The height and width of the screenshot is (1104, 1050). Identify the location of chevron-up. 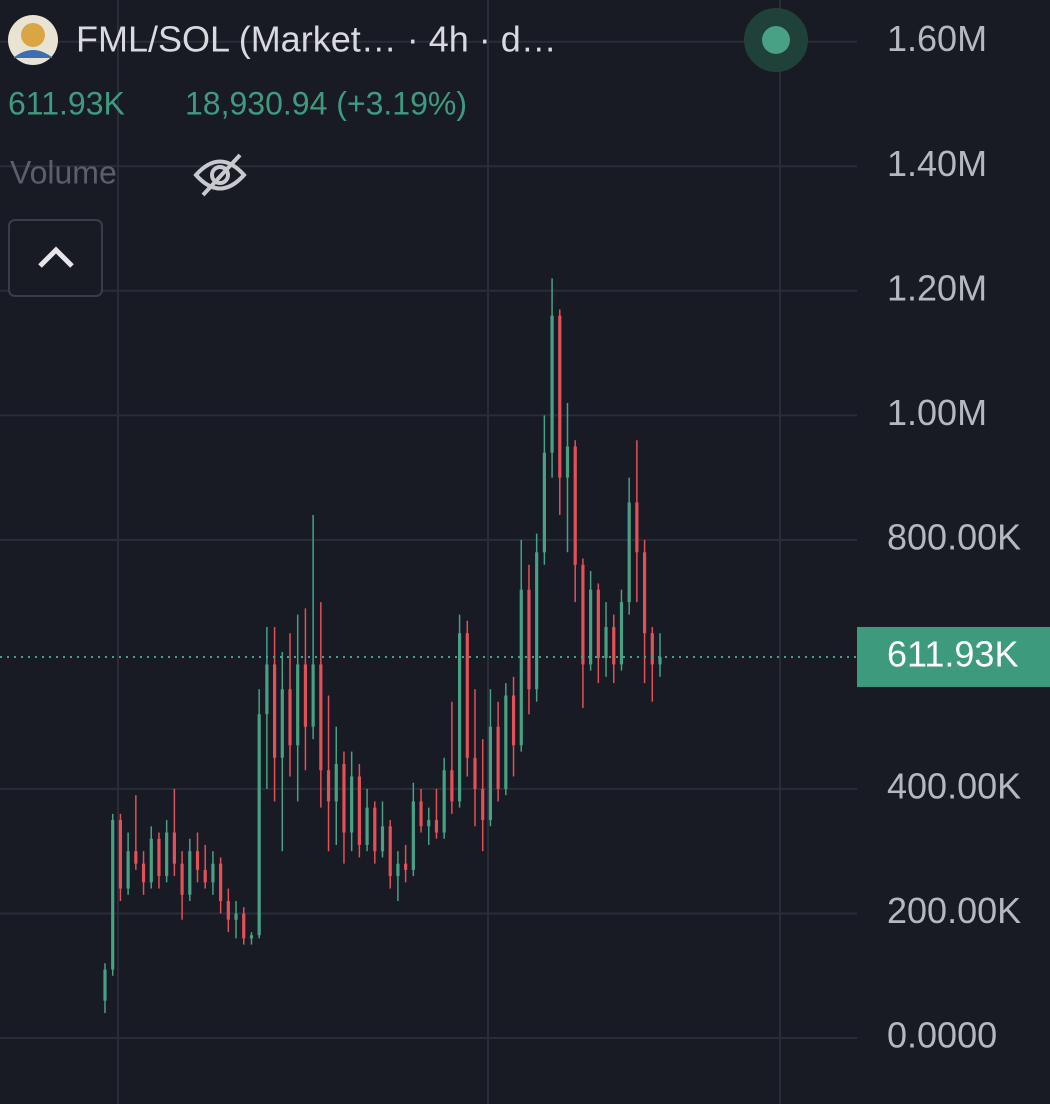
(56, 257).